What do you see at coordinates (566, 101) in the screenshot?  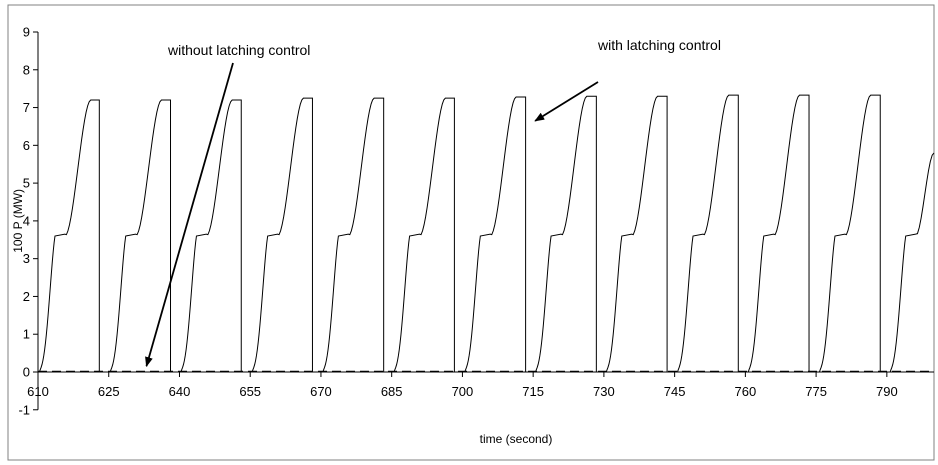 I see `arrow-with-latching` at bounding box center [566, 101].